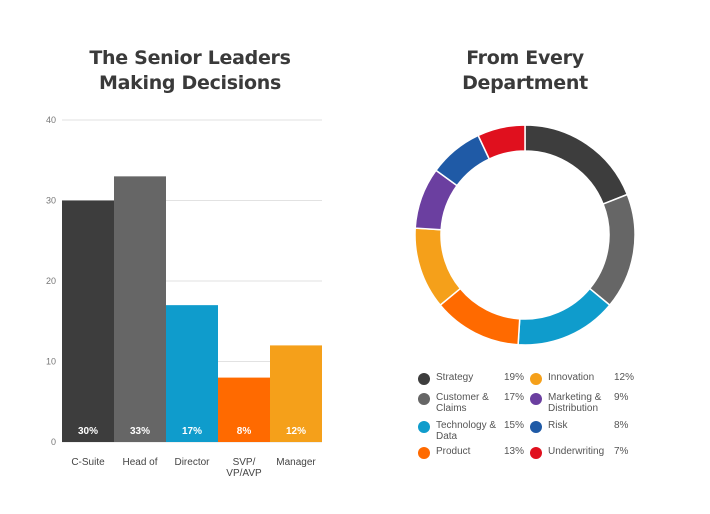 This screenshot has width=710, height=514. Describe the element at coordinates (88, 431) in the screenshot. I see `bar-data-label: 30%` at that location.